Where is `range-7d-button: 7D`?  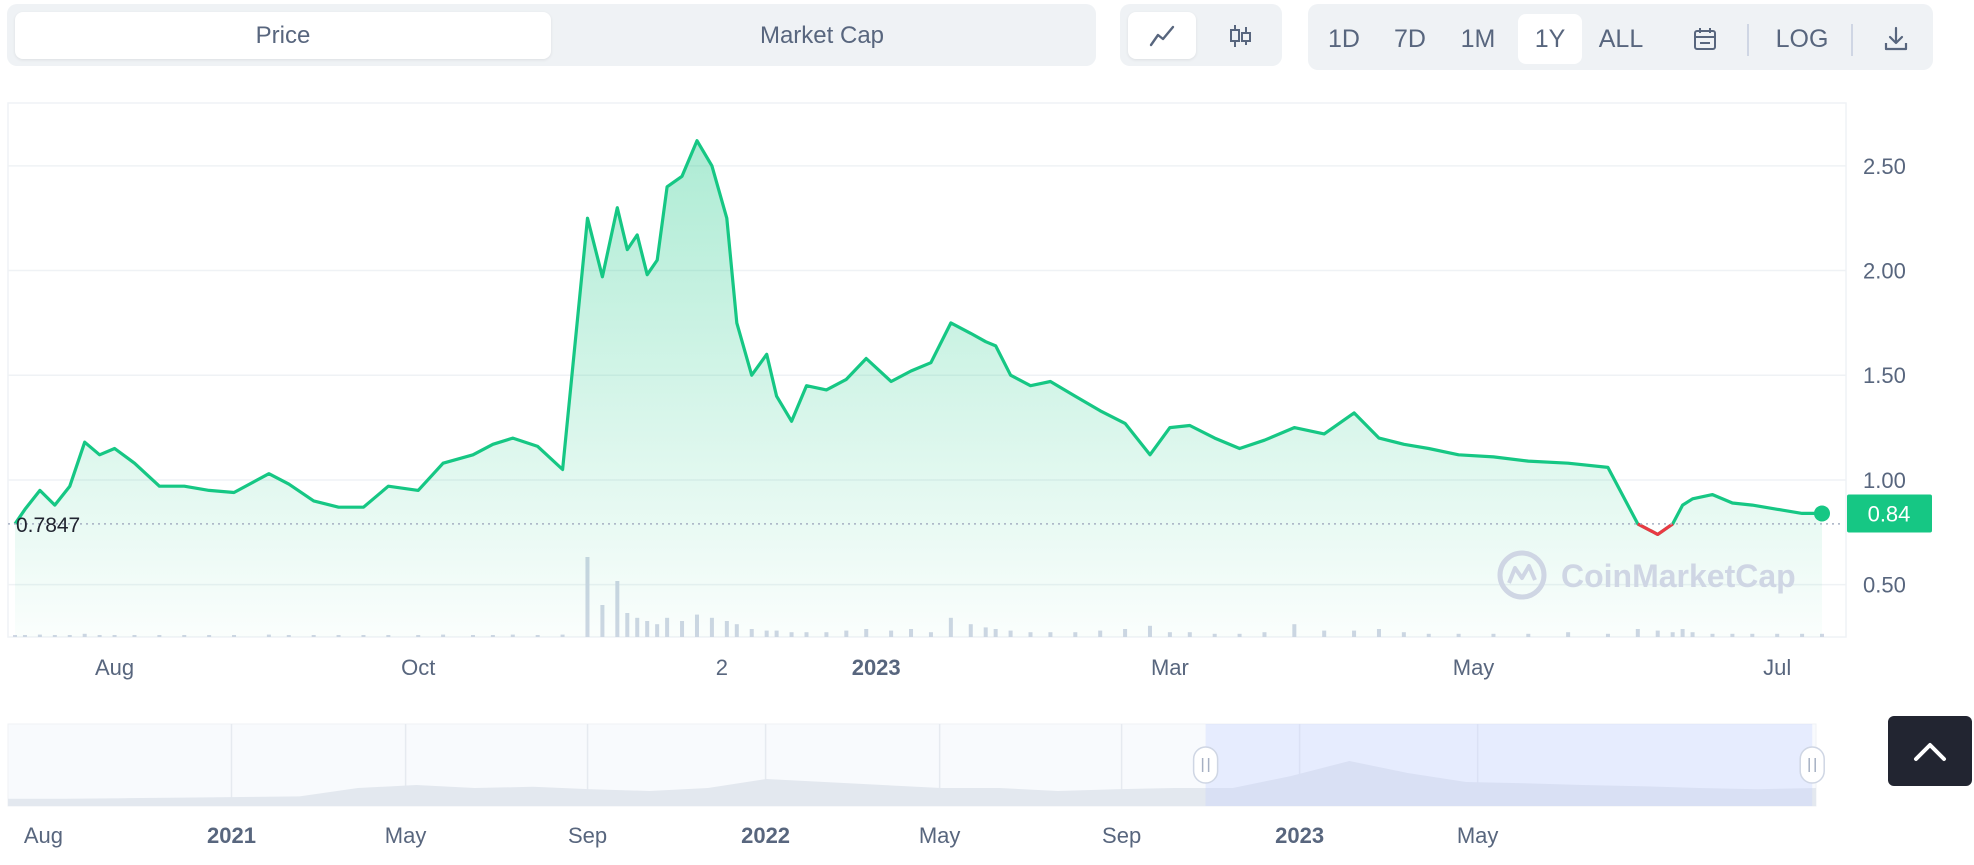 range-7d-button: 7D is located at coordinates (1410, 38).